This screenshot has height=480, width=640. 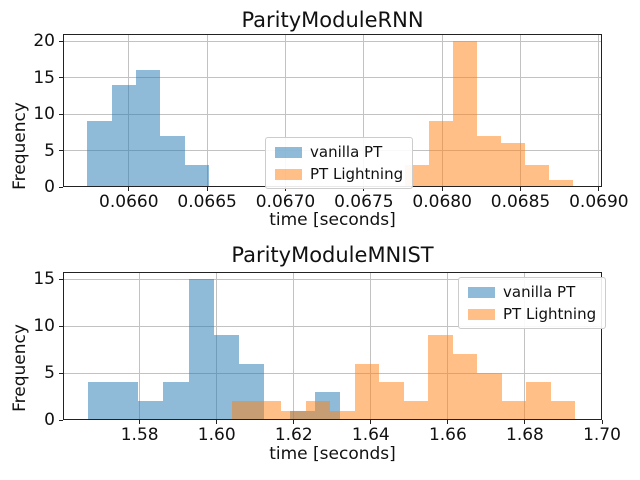 What do you see at coordinates (339, 163) in the screenshot?
I see `rnn-legend: vanilla PT PT Lightning` at bounding box center [339, 163].